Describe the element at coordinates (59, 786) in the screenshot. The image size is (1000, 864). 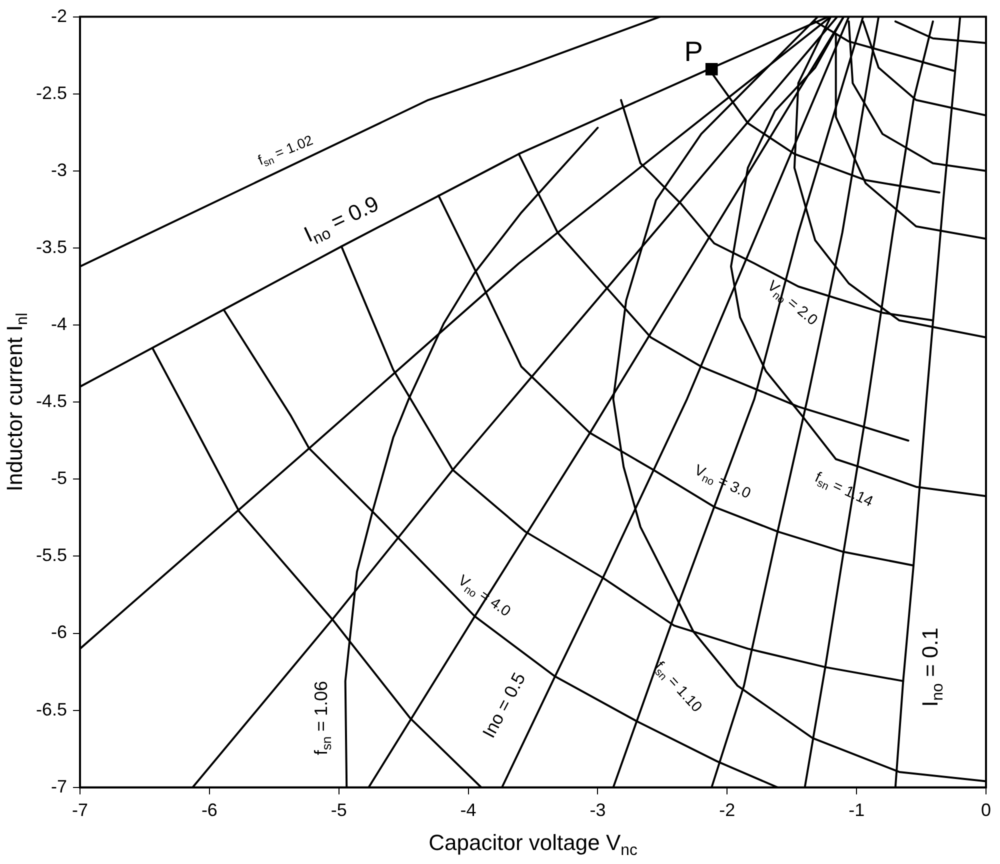
I see `y-tick-label: -7` at that location.